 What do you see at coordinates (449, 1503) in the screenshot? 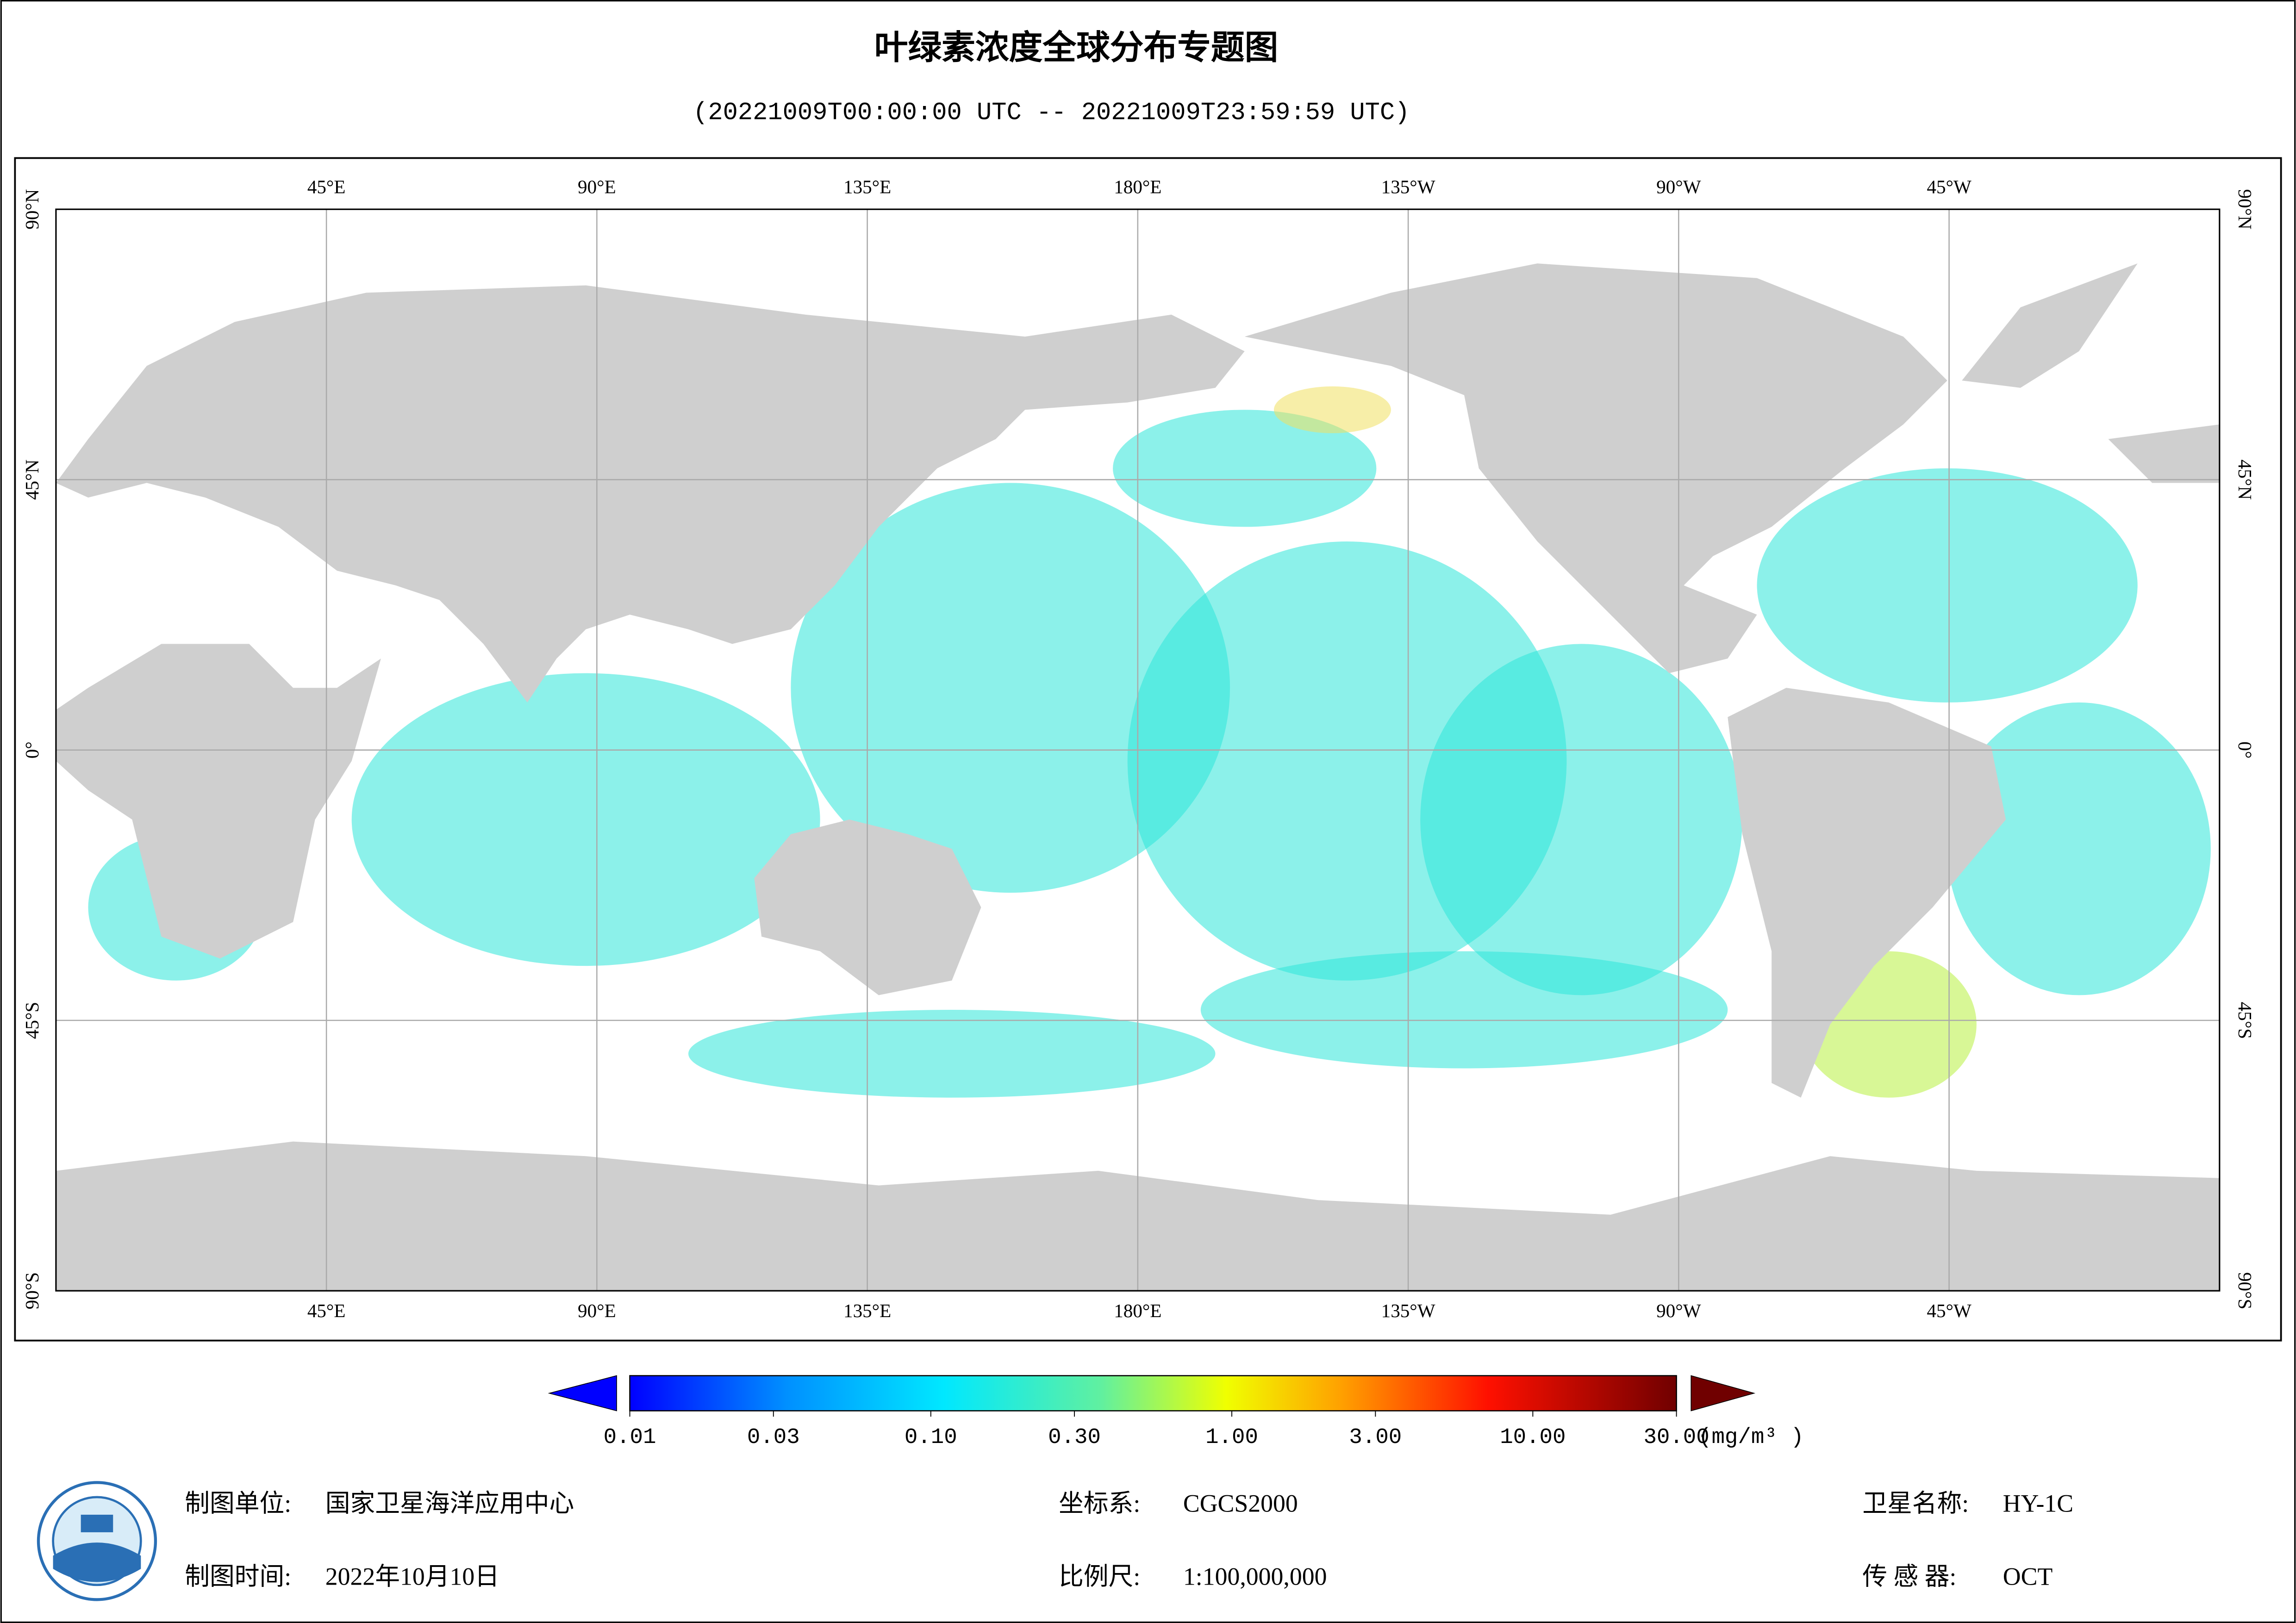
I see `footer-value: 国家卫星海洋应用中心` at bounding box center [449, 1503].